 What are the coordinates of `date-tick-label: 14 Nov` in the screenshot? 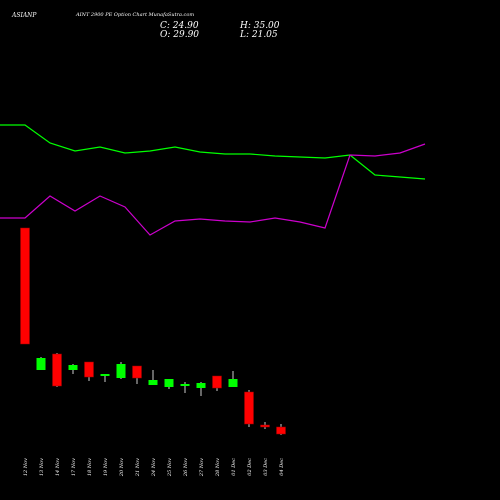 It's located at (58, 467).